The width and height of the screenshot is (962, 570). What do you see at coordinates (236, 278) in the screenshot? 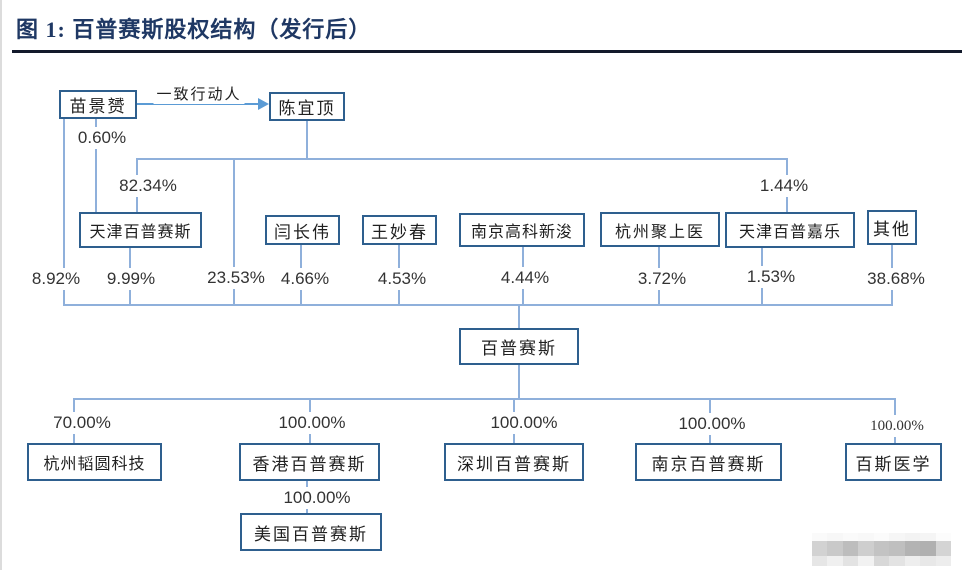
I see `stake-label-chen-bps: 23.53%` at bounding box center [236, 278].